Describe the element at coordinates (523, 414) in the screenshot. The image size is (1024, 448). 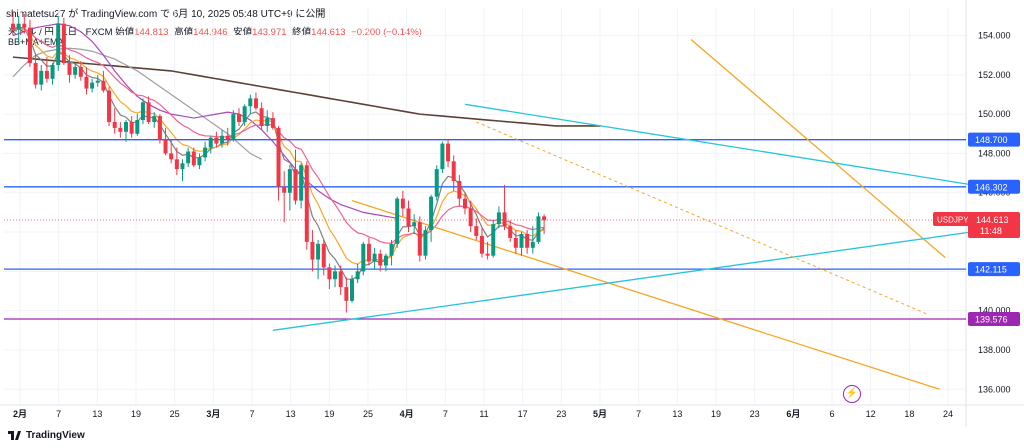
I see `x-tick-label: 17` at that location.